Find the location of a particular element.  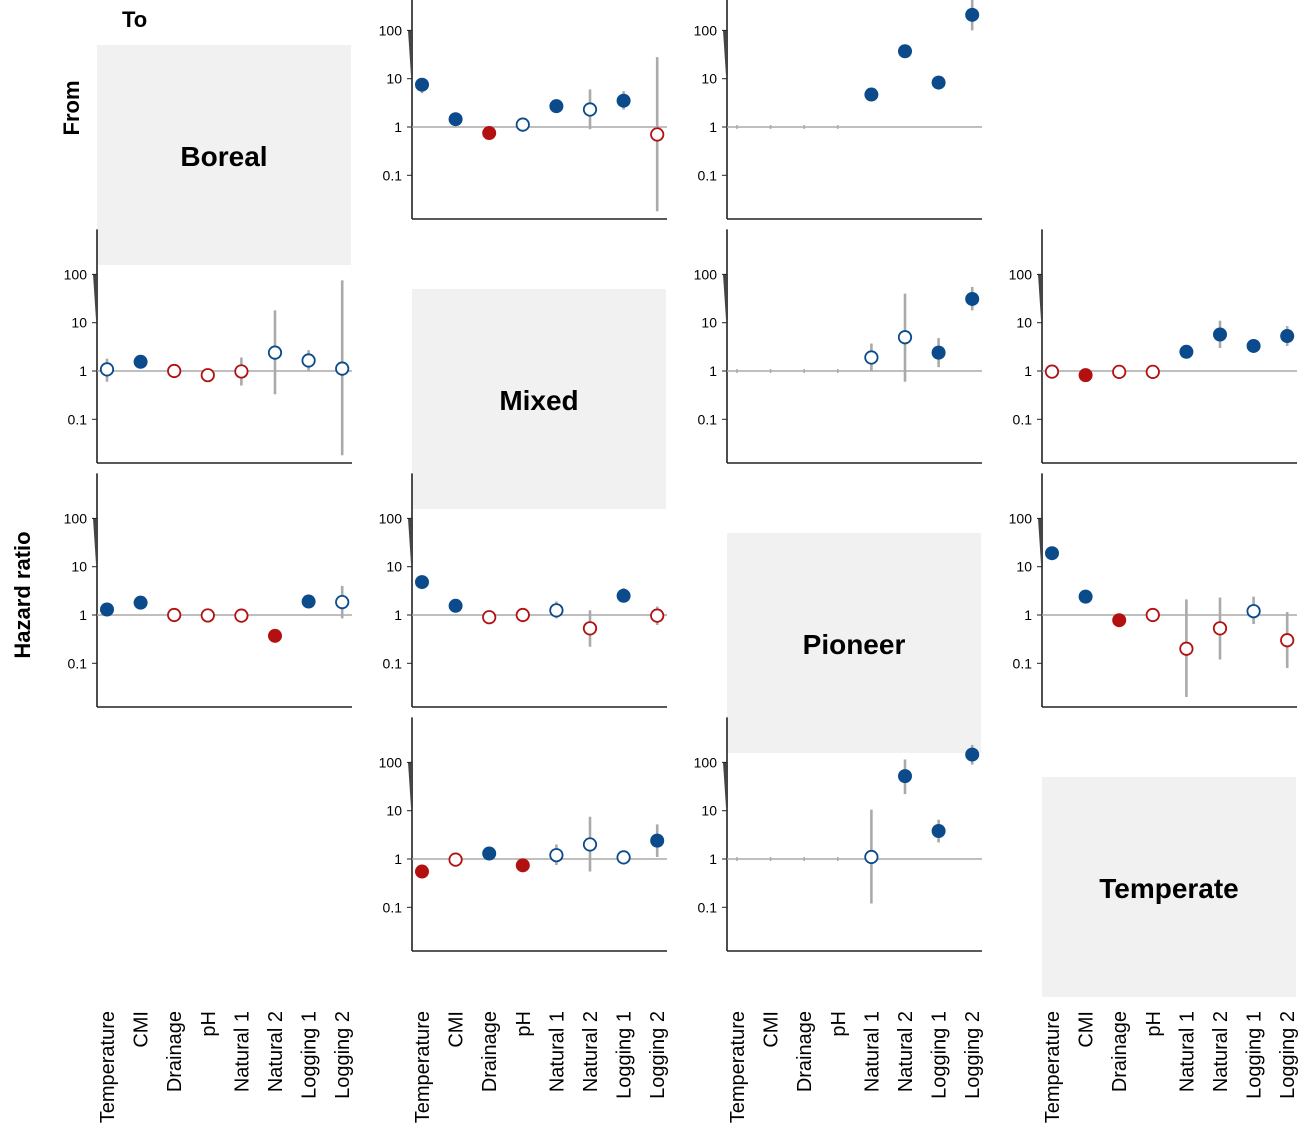

state-panel-boreal: Boreal is located at coordinates (224, 155).